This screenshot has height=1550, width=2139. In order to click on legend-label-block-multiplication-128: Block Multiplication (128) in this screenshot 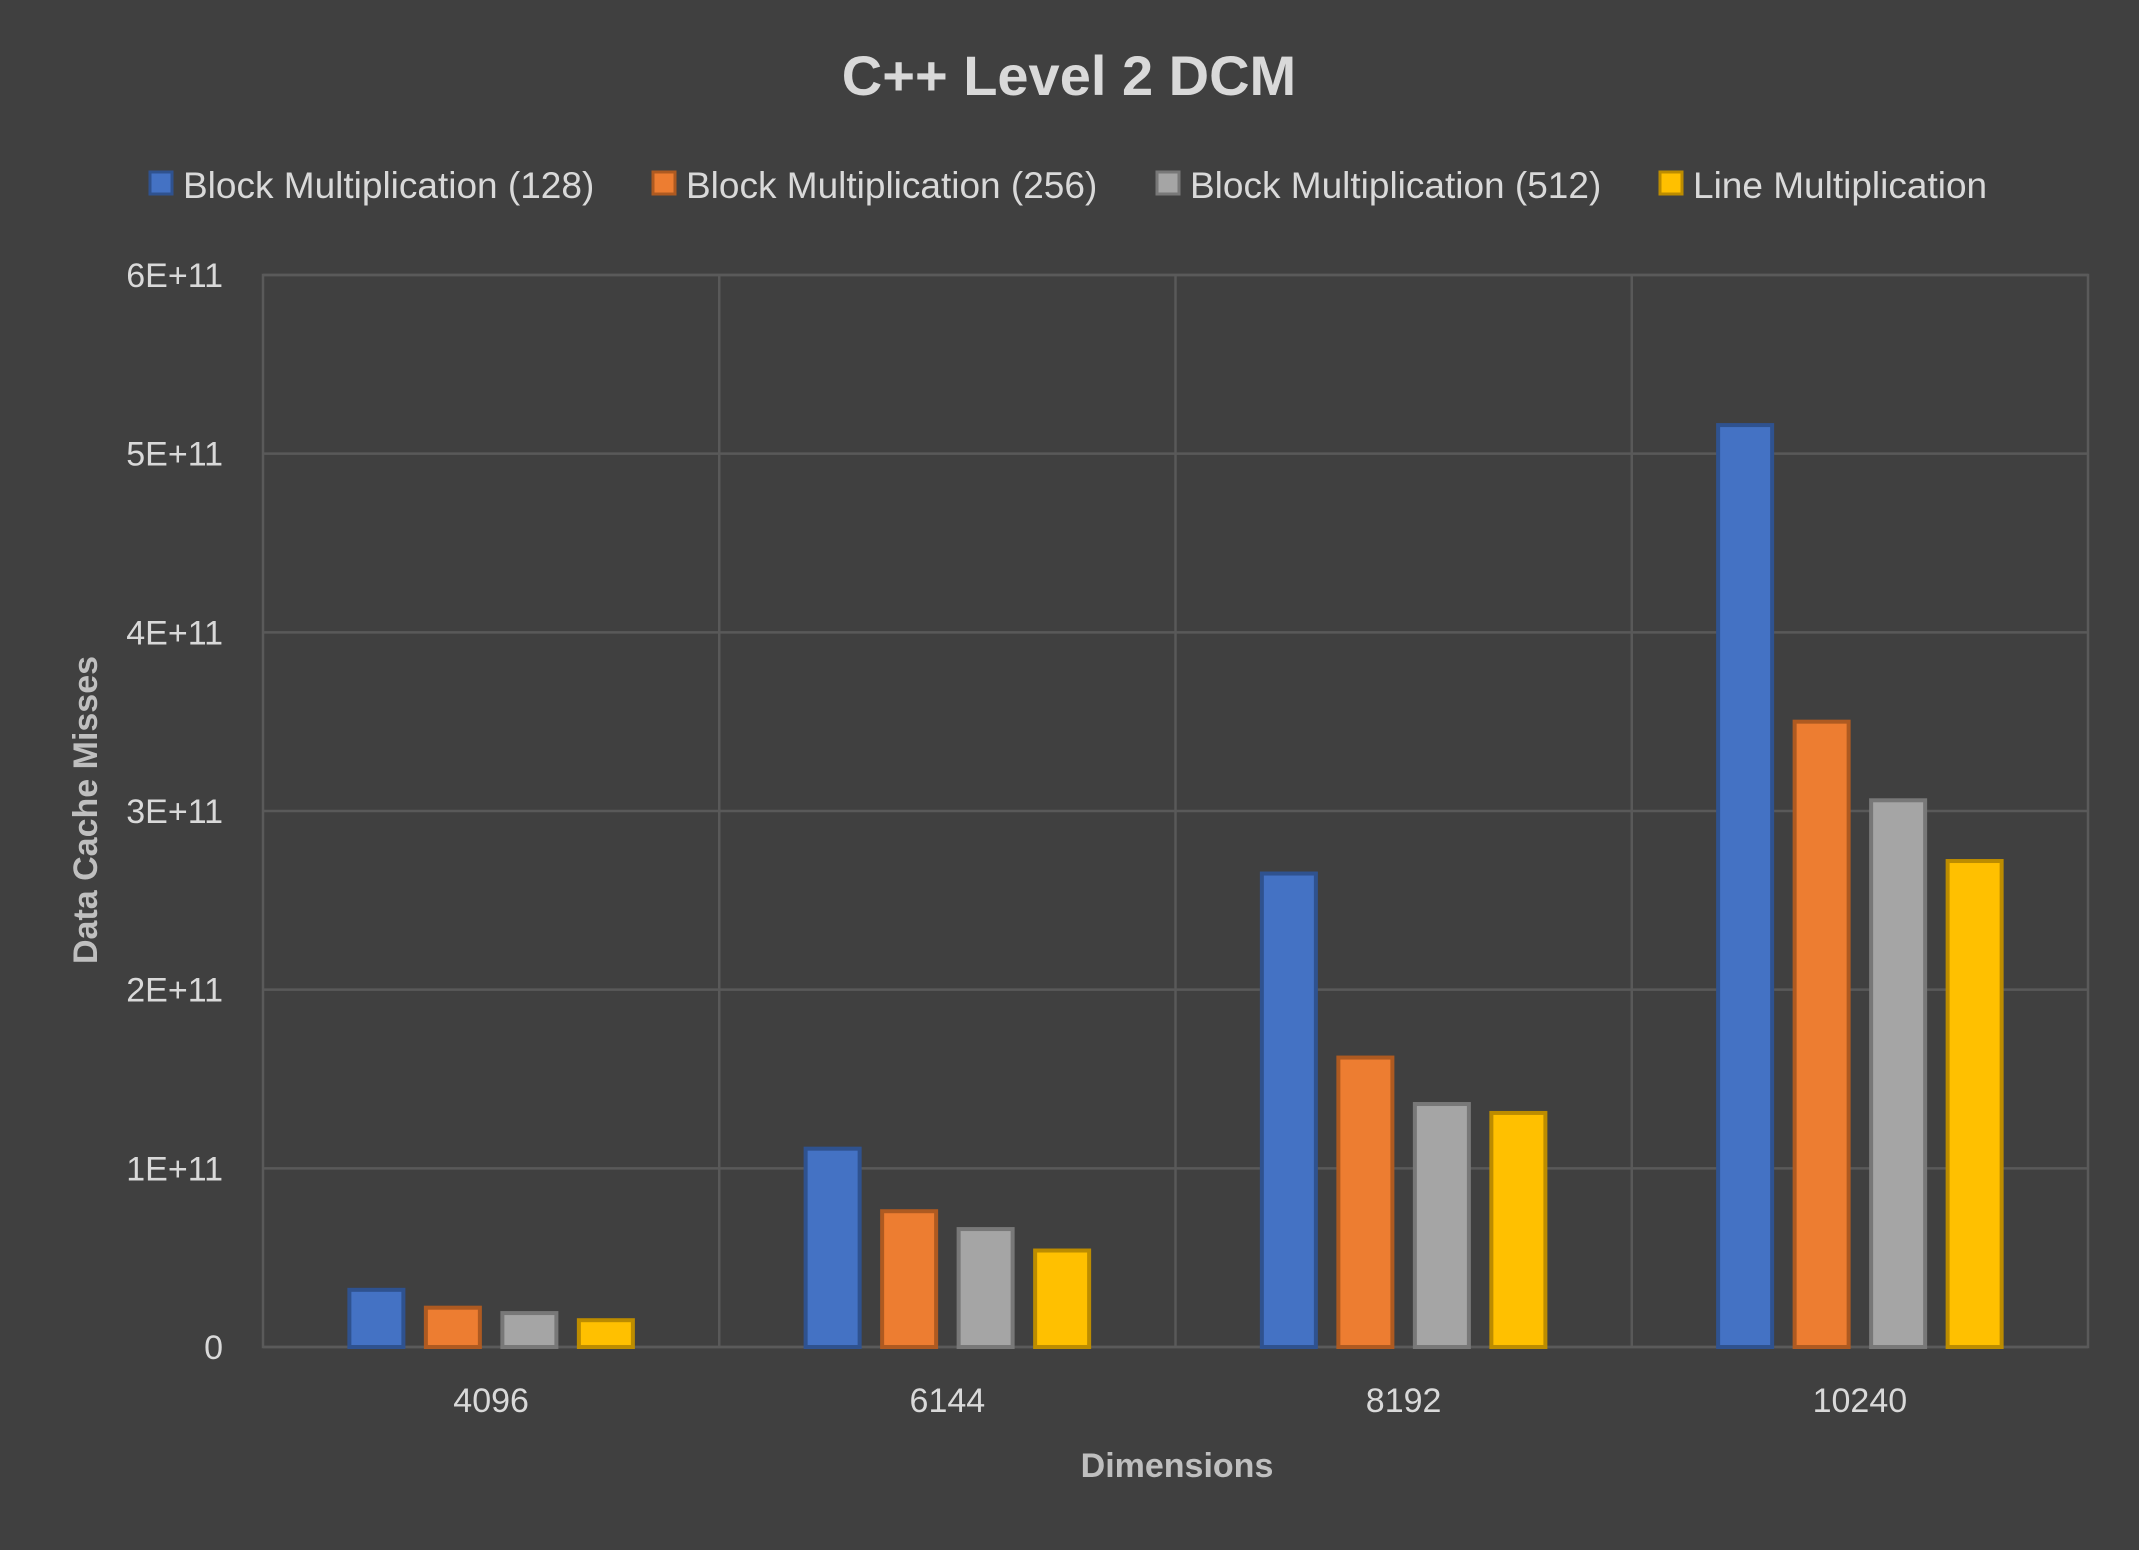, I will do `click(388, 185)`.